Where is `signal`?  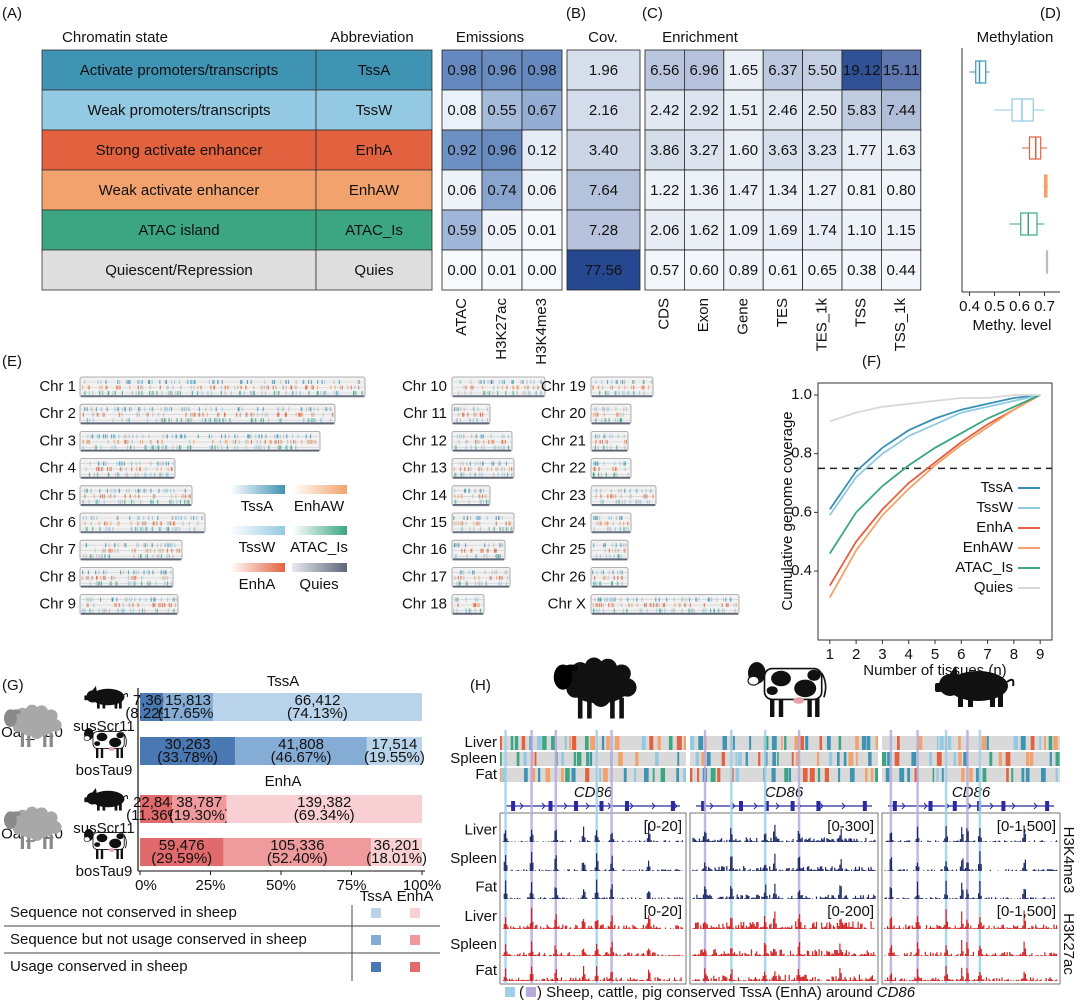
signal is located at coordinates (592, 832).